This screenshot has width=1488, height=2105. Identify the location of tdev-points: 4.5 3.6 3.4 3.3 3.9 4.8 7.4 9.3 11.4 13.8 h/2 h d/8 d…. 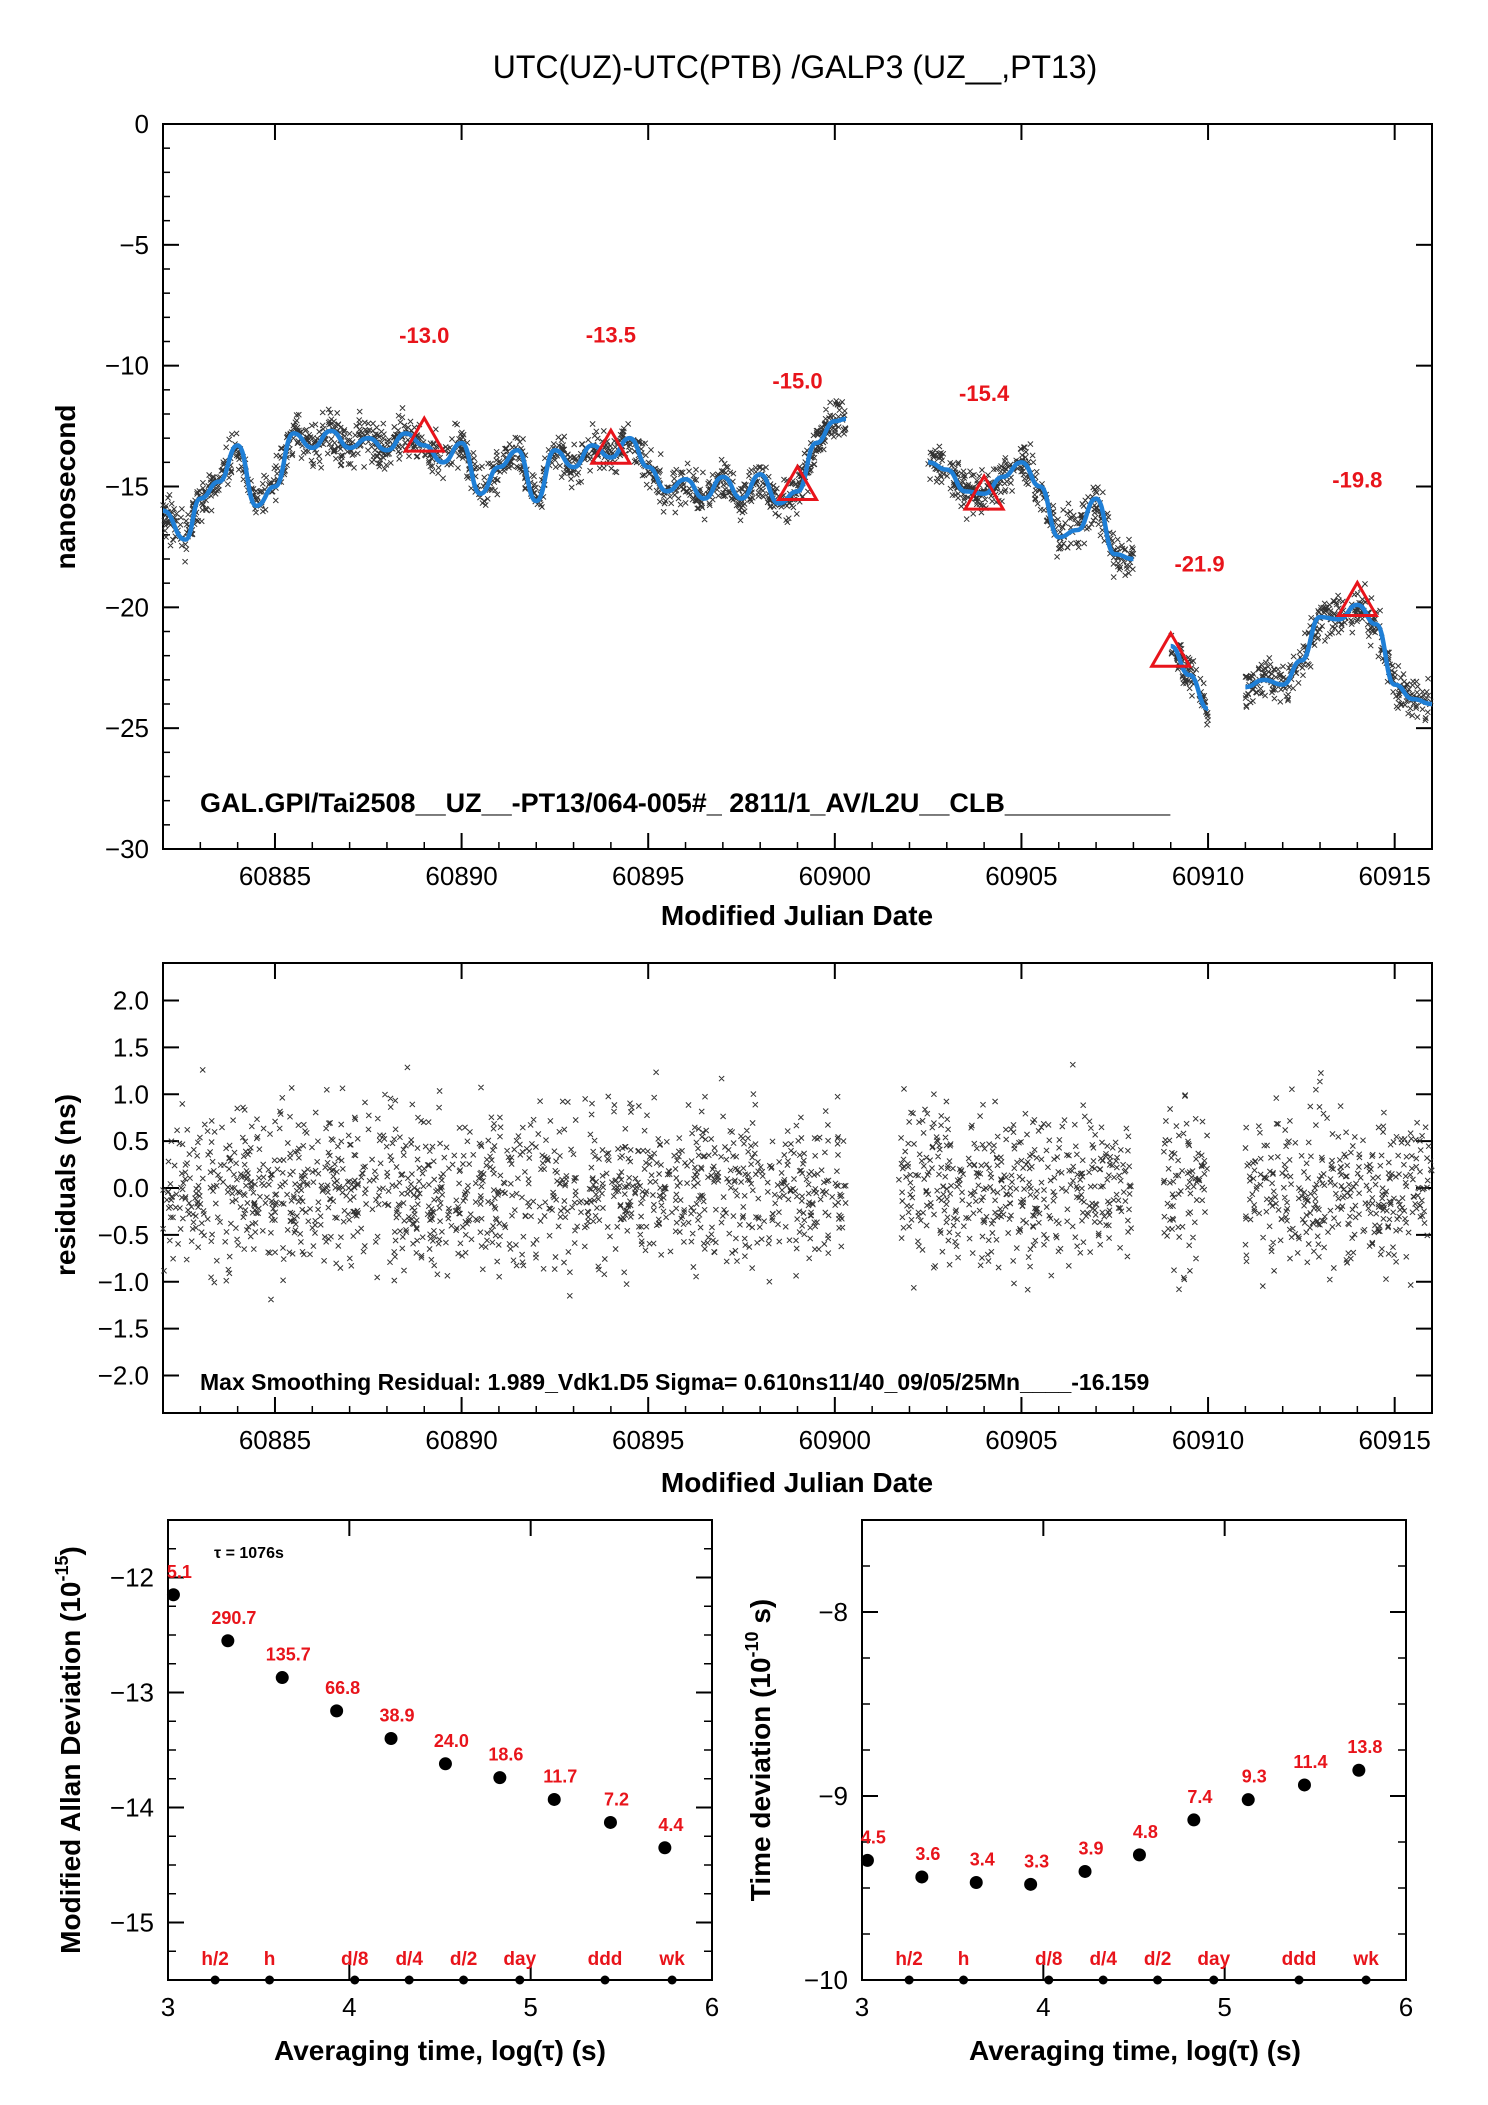
(1121, 1861).